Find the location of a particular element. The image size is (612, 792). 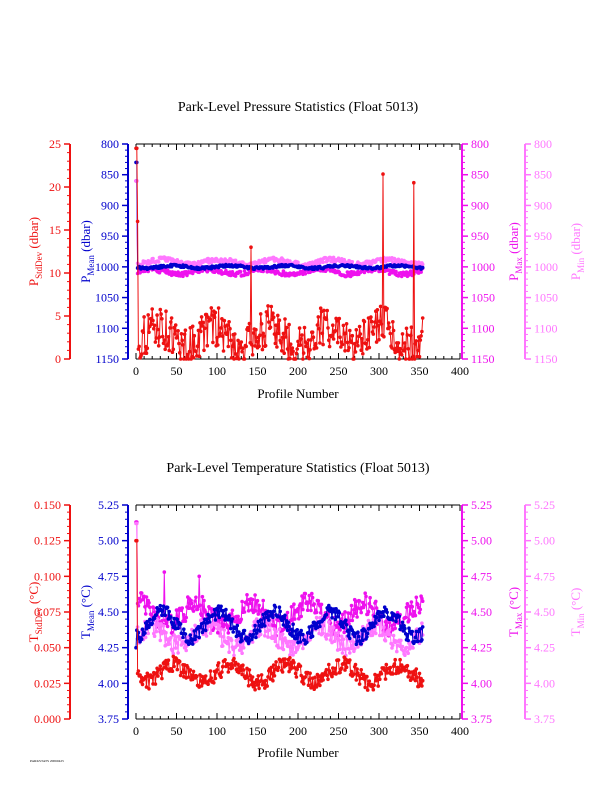

footer-stamp: PARKSTATS 20060425 is located at coordinates (47, 761).